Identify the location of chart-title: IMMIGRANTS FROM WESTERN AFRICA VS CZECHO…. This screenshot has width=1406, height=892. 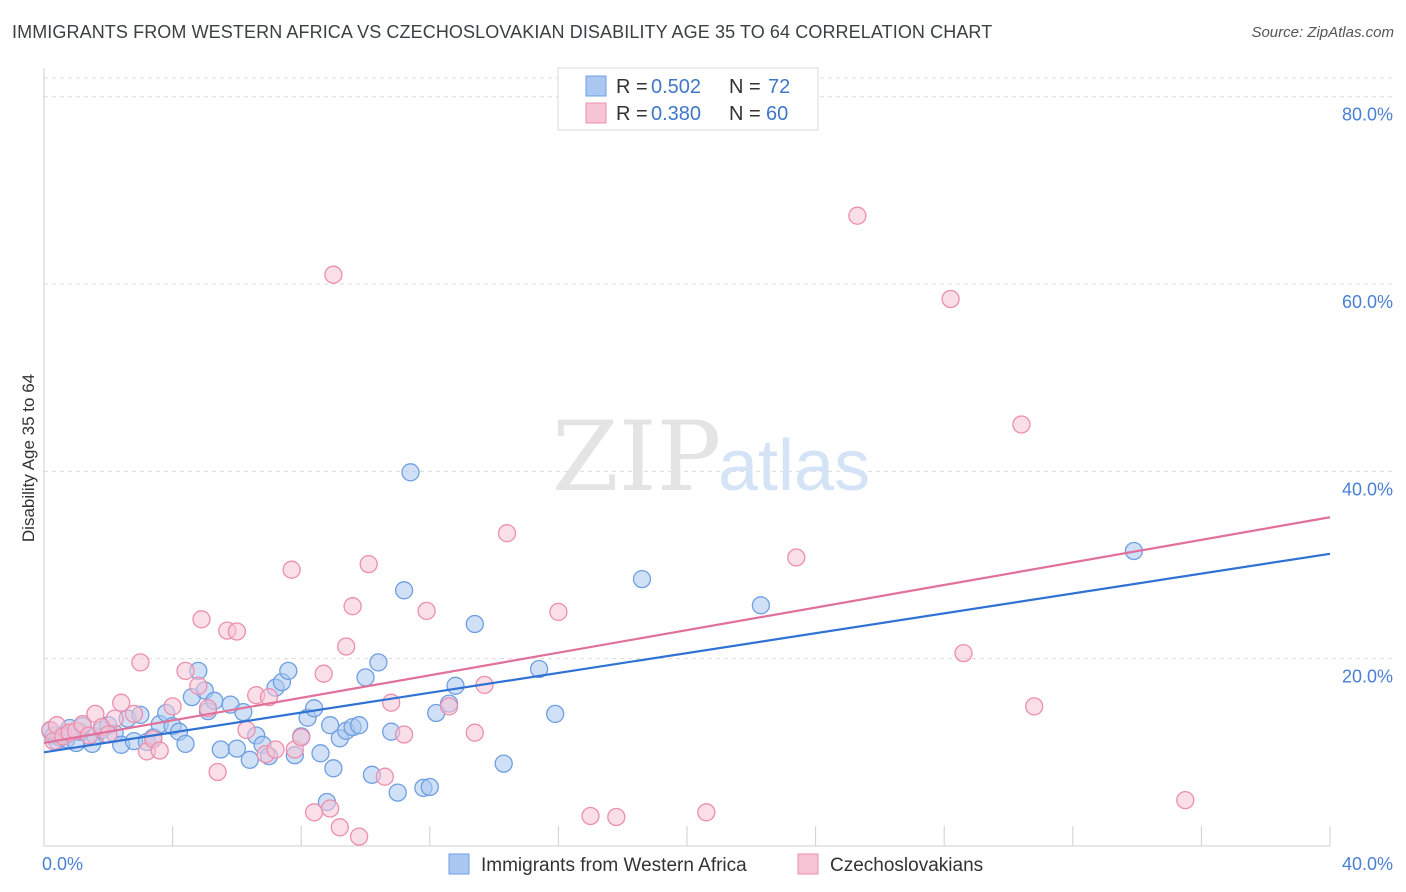
(502, 32).